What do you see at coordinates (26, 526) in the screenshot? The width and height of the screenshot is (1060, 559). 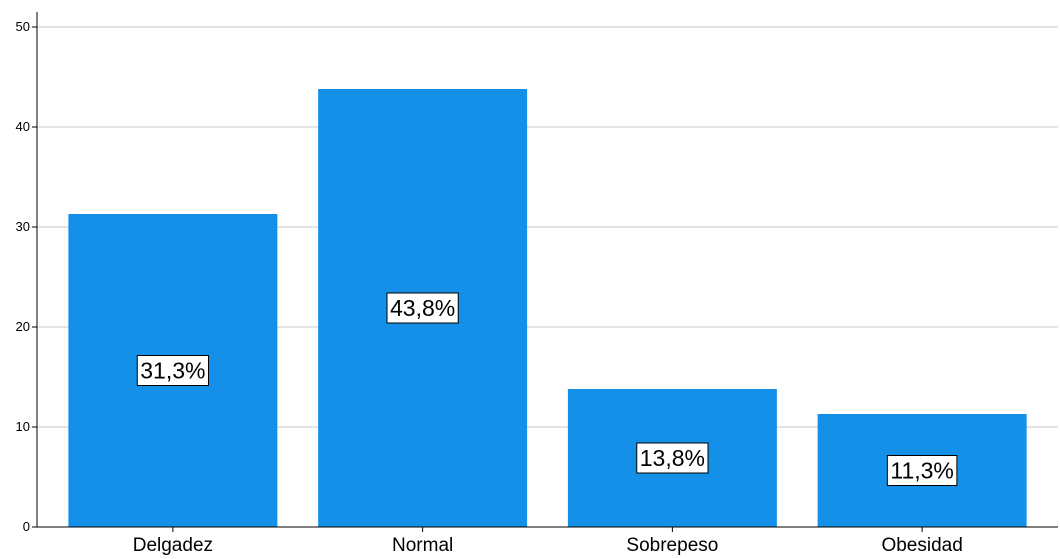 I see `y-tick-label: 0` at bounding box center [26, 526].